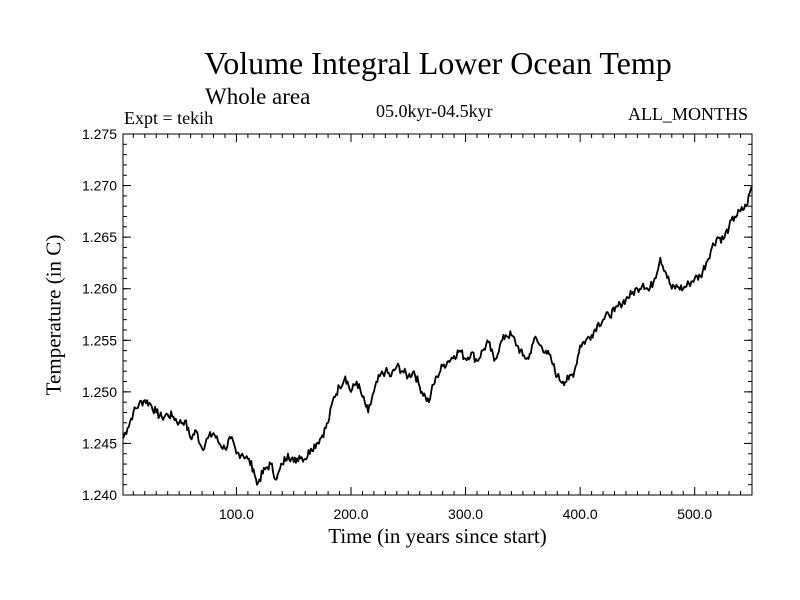 The image size is (800, 600). Describe the element at coordinates (694, 514) in the screenshot. I see `x-tick-label: 500.0` at that location.